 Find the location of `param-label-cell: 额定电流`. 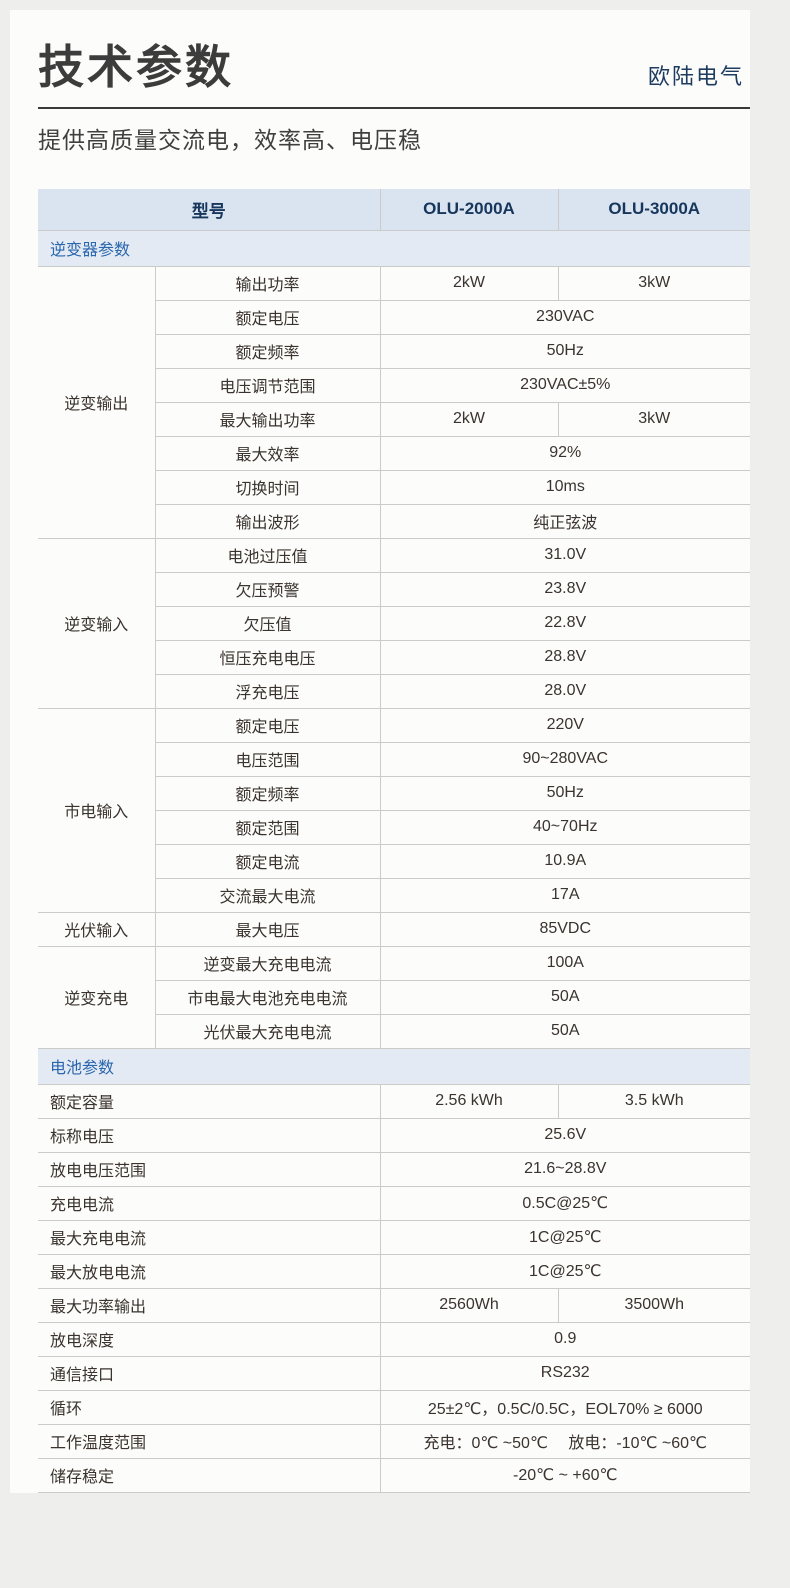

param-label-cell: 额定电流 is located at coordinates (268, 861).